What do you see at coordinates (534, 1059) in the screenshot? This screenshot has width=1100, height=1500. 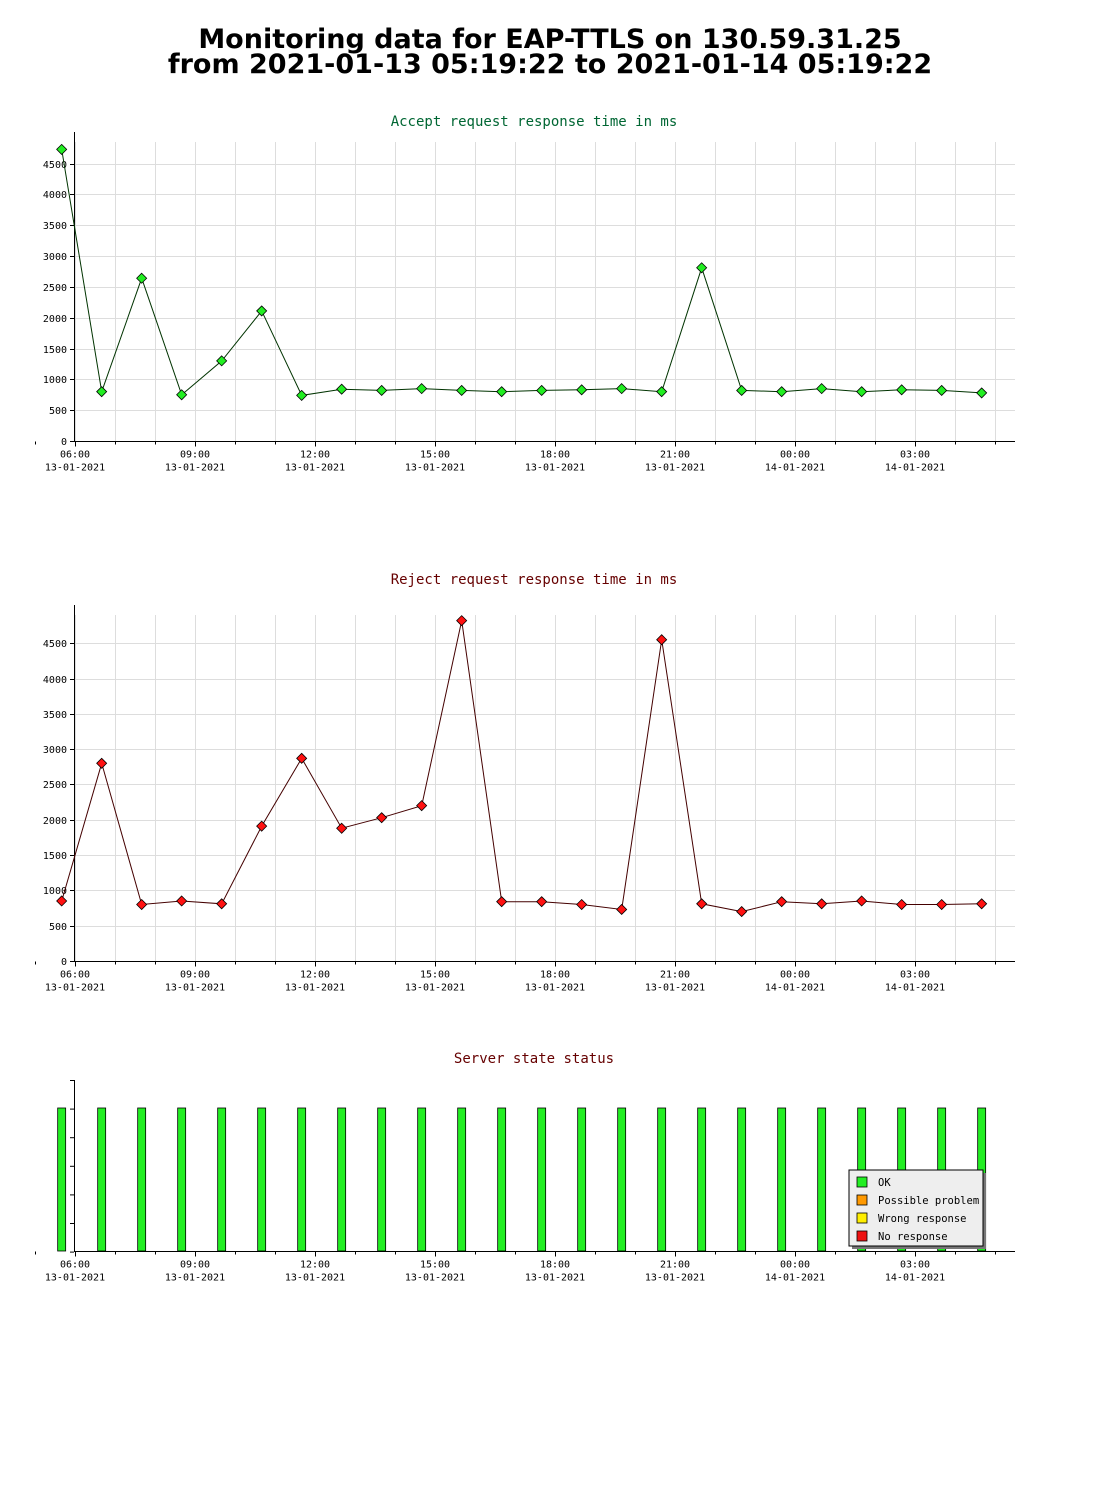 I see `status-chart-title: Server state status` at bounding box center [534, 1059].